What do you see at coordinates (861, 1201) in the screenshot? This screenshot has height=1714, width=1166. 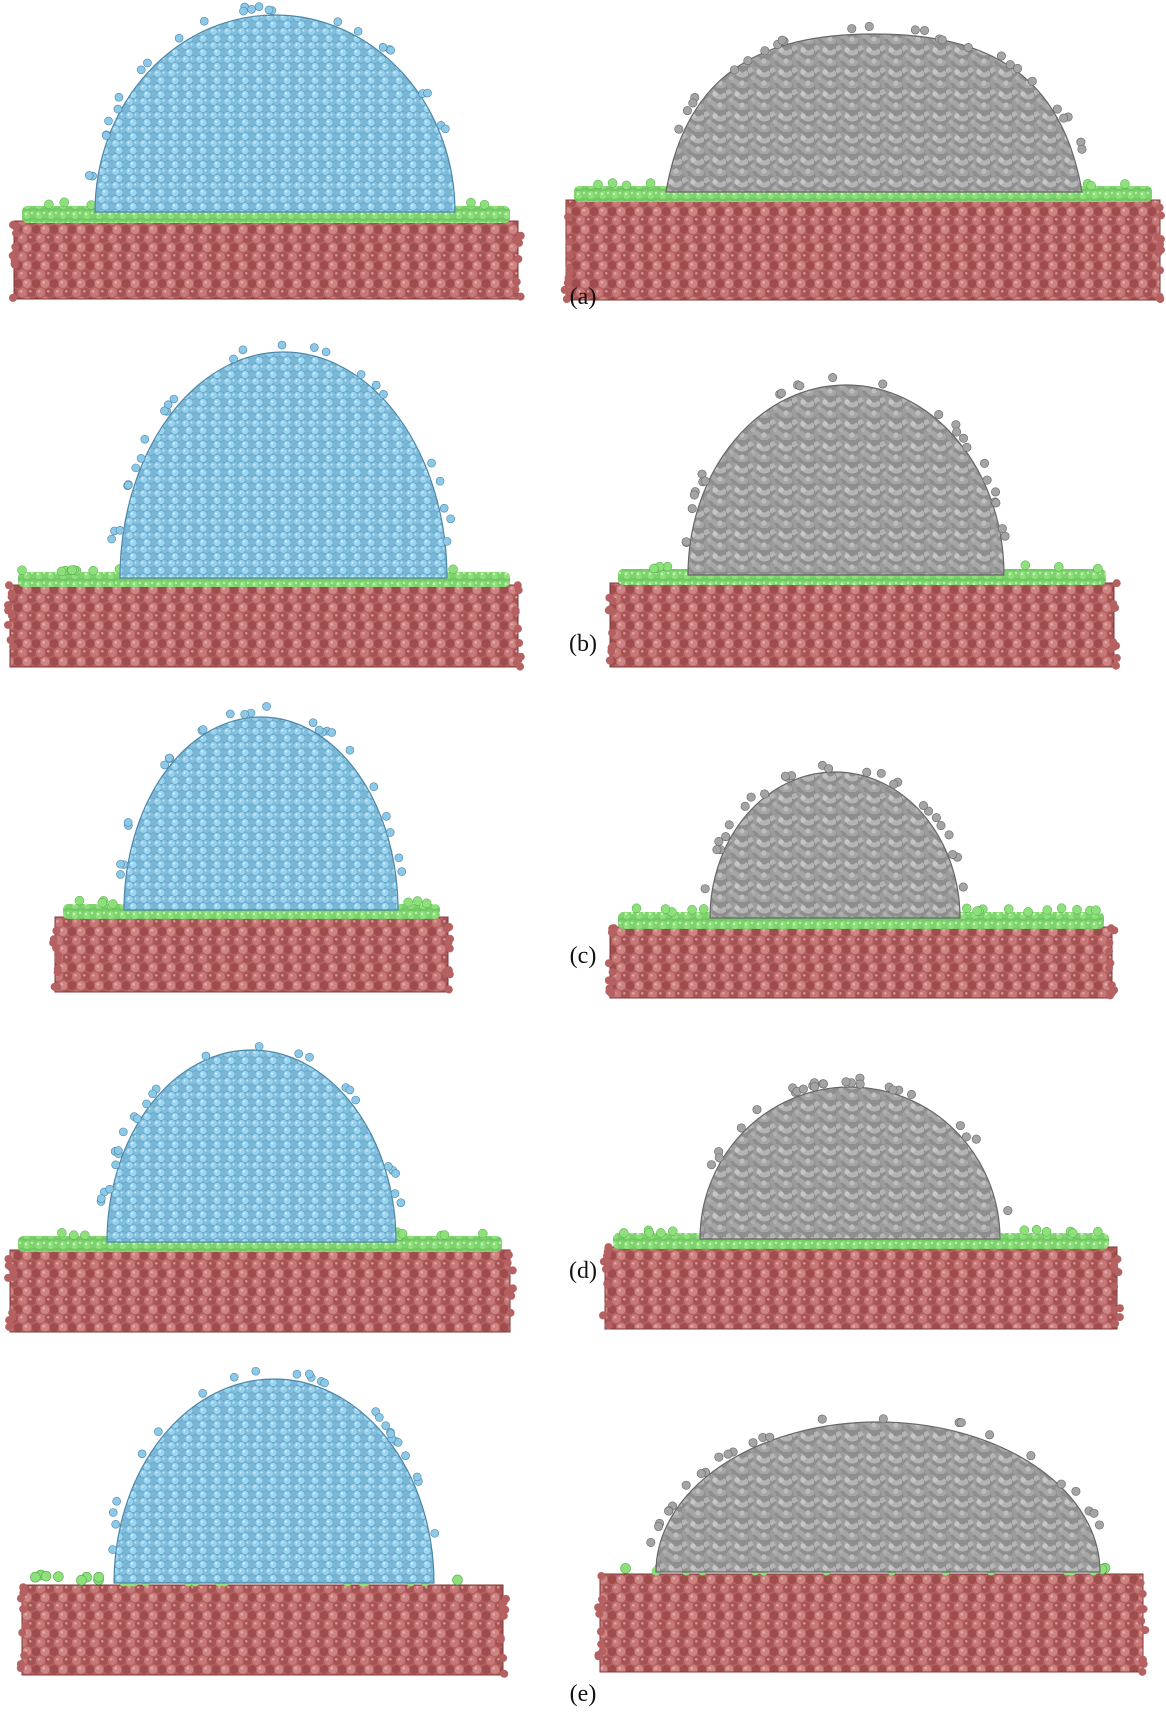 I see `simulation-panel-d-right` at bounding box center [861, 1201].